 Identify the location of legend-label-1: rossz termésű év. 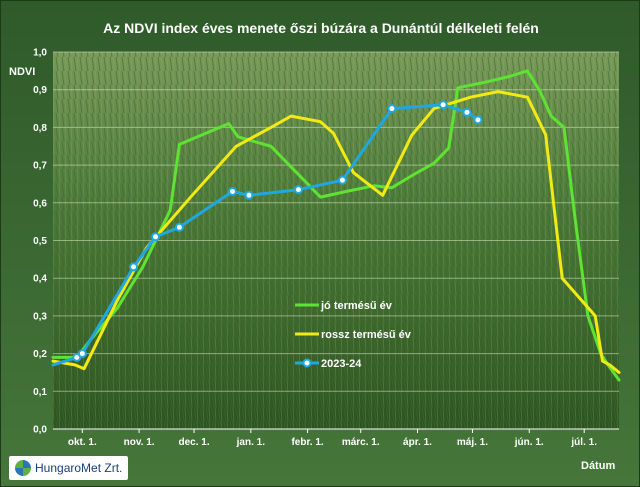
(366, 335).